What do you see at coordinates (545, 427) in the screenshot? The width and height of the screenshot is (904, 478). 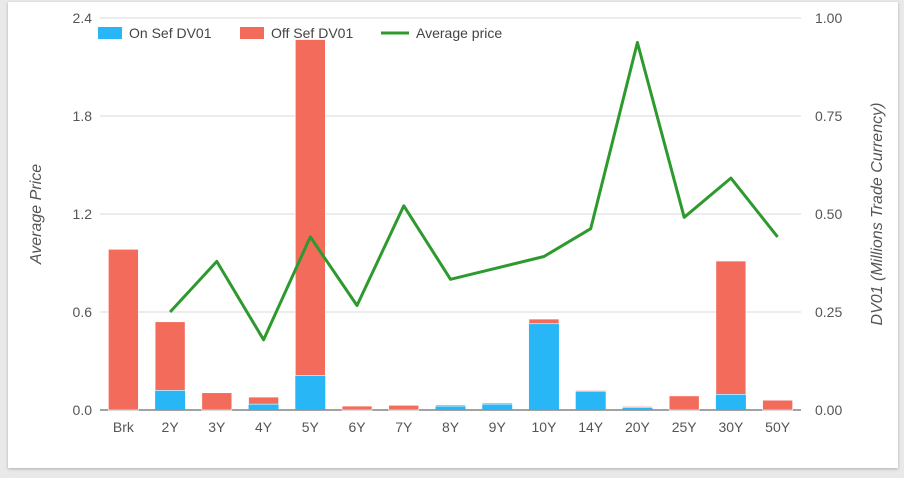 I see `x-tick-label: 10Y` at bounding box center [545, 427].